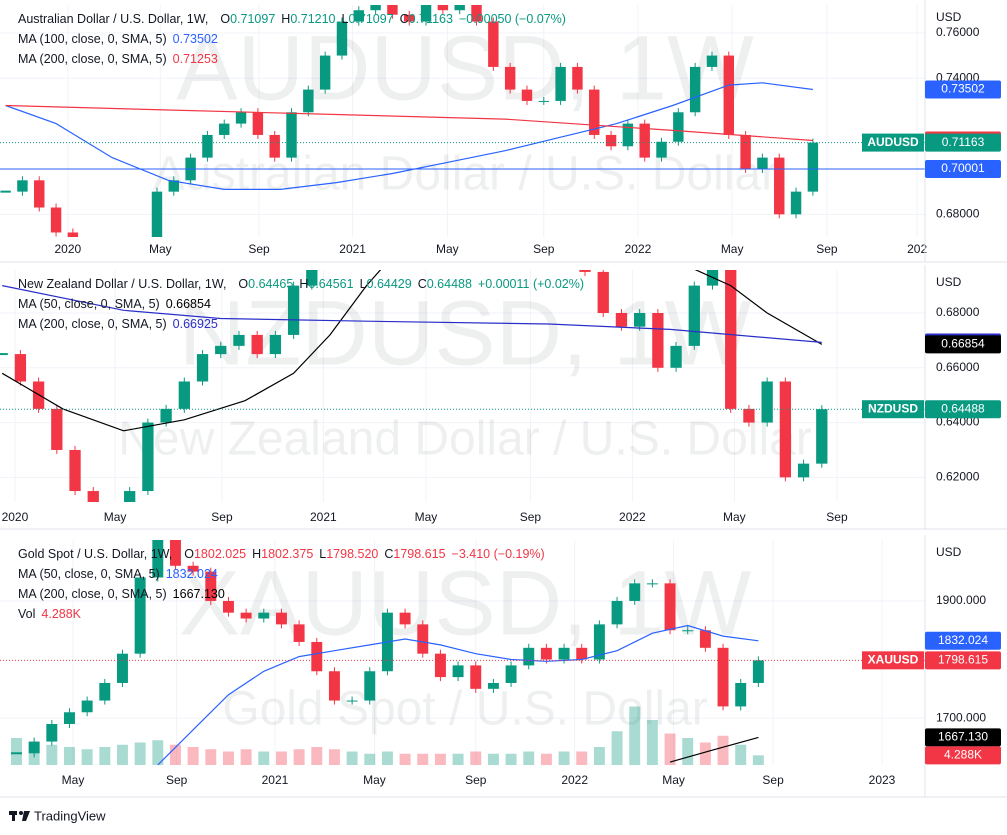  I want to click on currency-label: USD, so click(949, 17).